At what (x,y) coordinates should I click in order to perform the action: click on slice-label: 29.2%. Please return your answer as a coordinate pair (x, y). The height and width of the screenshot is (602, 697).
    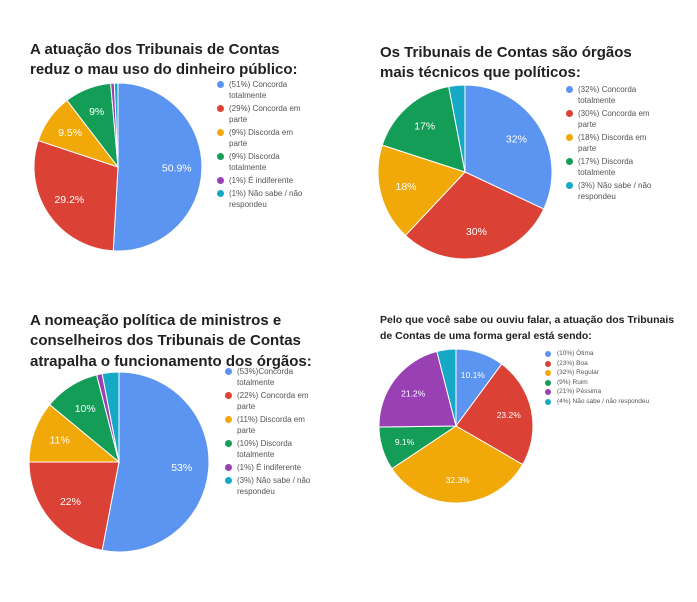
    Looking at the image, I should click on (69, 200).